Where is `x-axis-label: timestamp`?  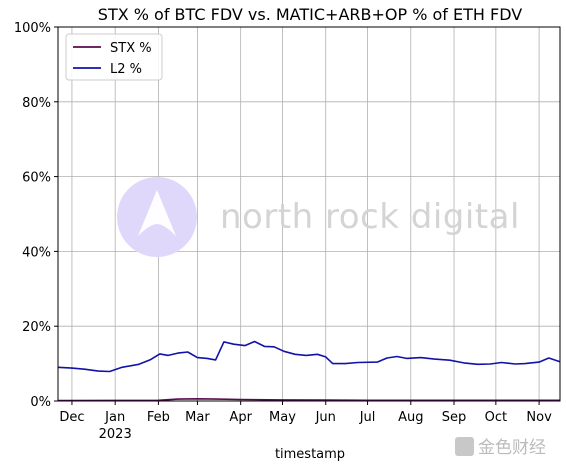 x-axis-label: timestamp is located at coordinates (310, 454).